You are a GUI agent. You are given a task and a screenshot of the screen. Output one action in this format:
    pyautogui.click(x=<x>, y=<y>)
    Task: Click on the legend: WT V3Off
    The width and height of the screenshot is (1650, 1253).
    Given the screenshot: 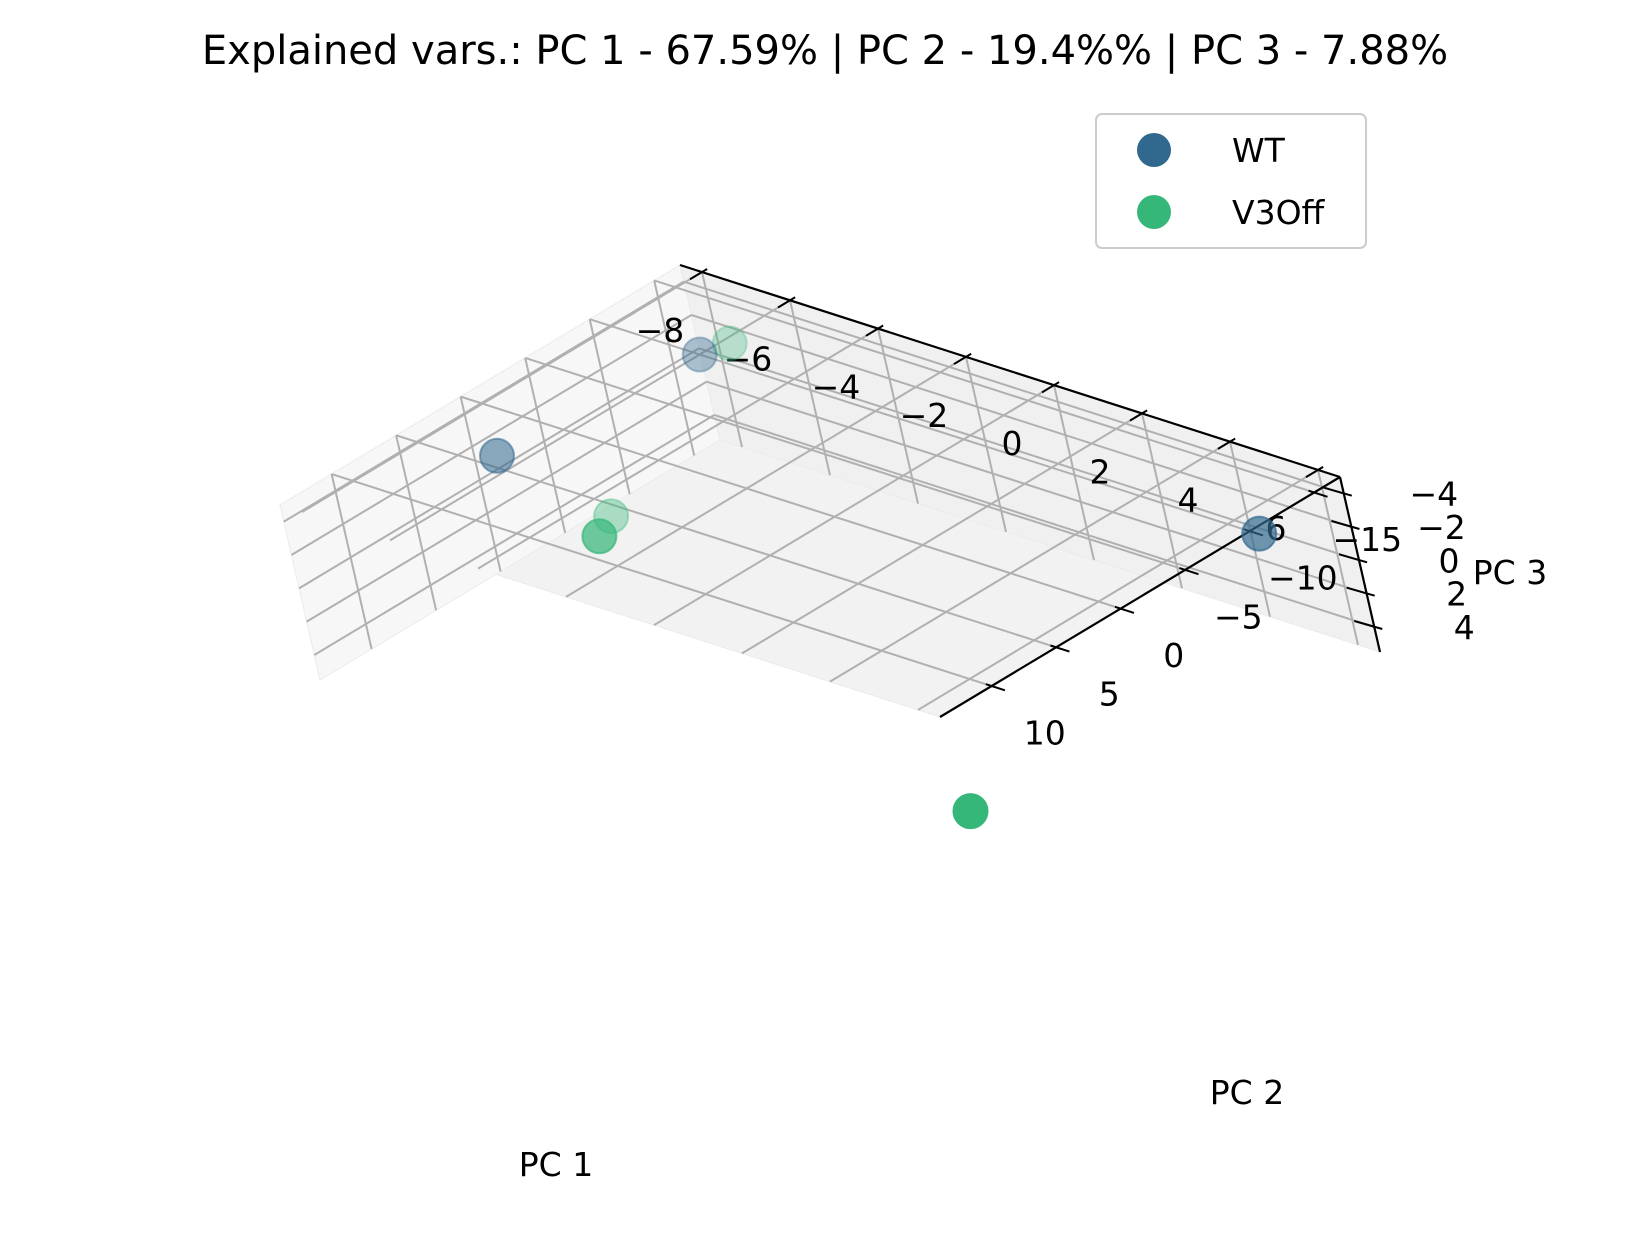 What is the action you would take?
    pyautogui.click(x=1231, y=181)
    